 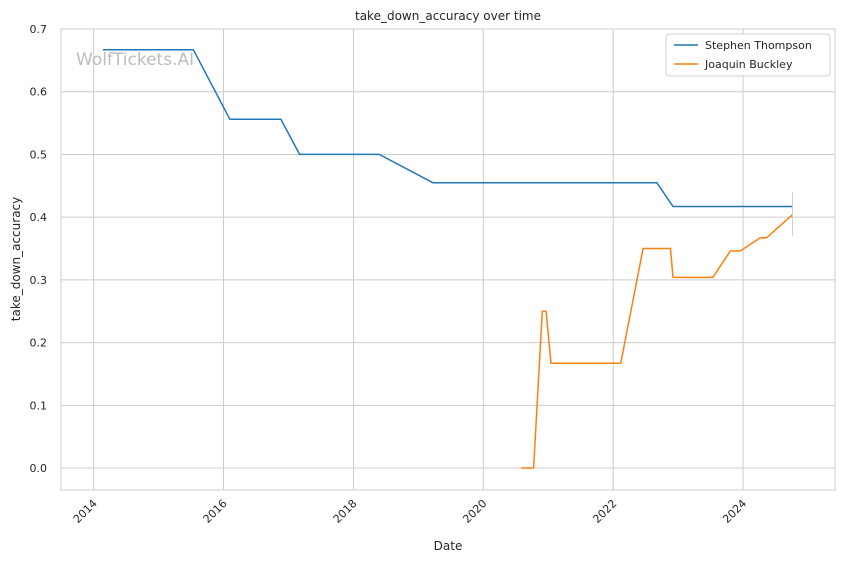 I want to click on x-tick-label: 2024, so click(x=734, y=511).